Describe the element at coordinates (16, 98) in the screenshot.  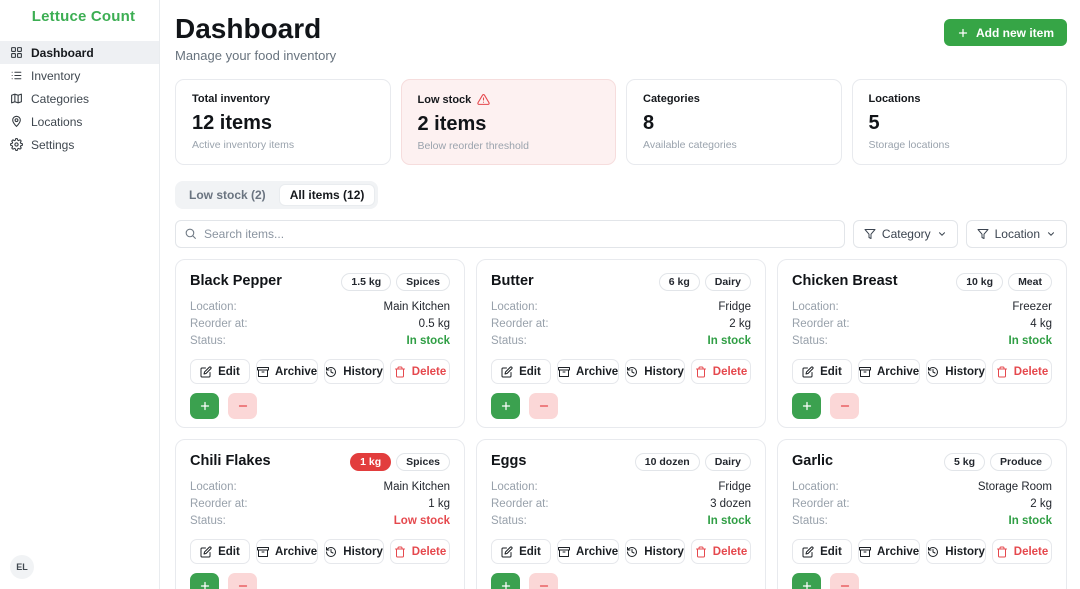
I see `map-icon` at that location.